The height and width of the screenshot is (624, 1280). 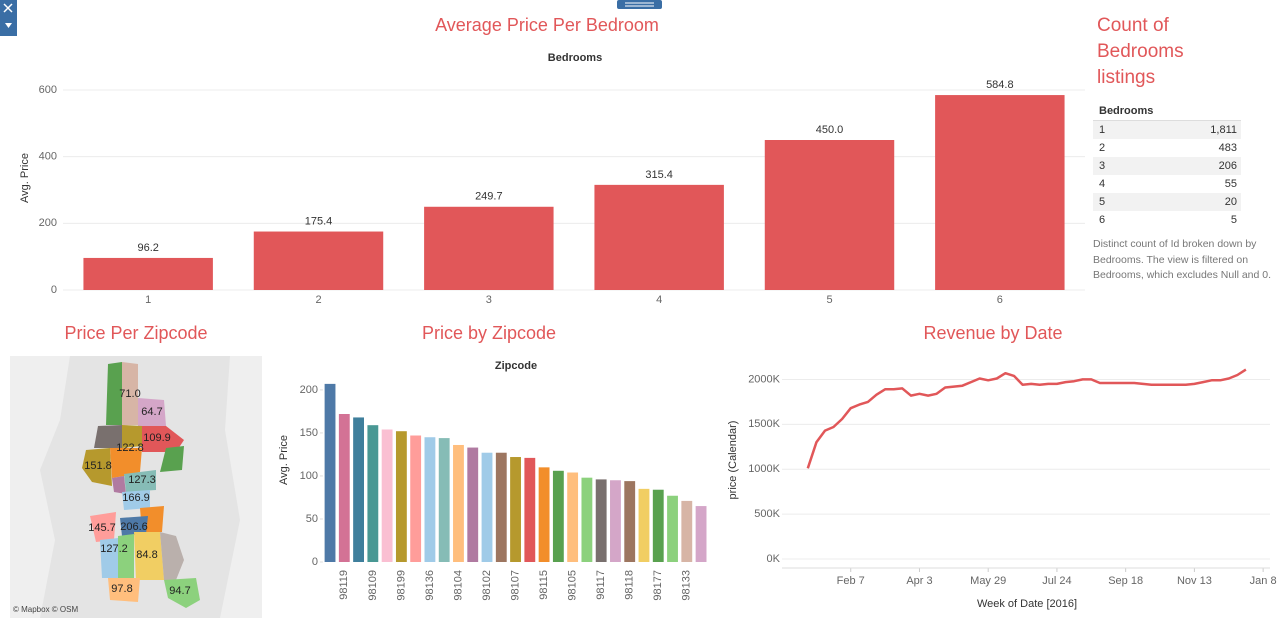 What do you see at coordinates (45, 609) in the screenshot?
I see `map-attribution: © Mapbox © OSM` at bounding box center [45, 609].